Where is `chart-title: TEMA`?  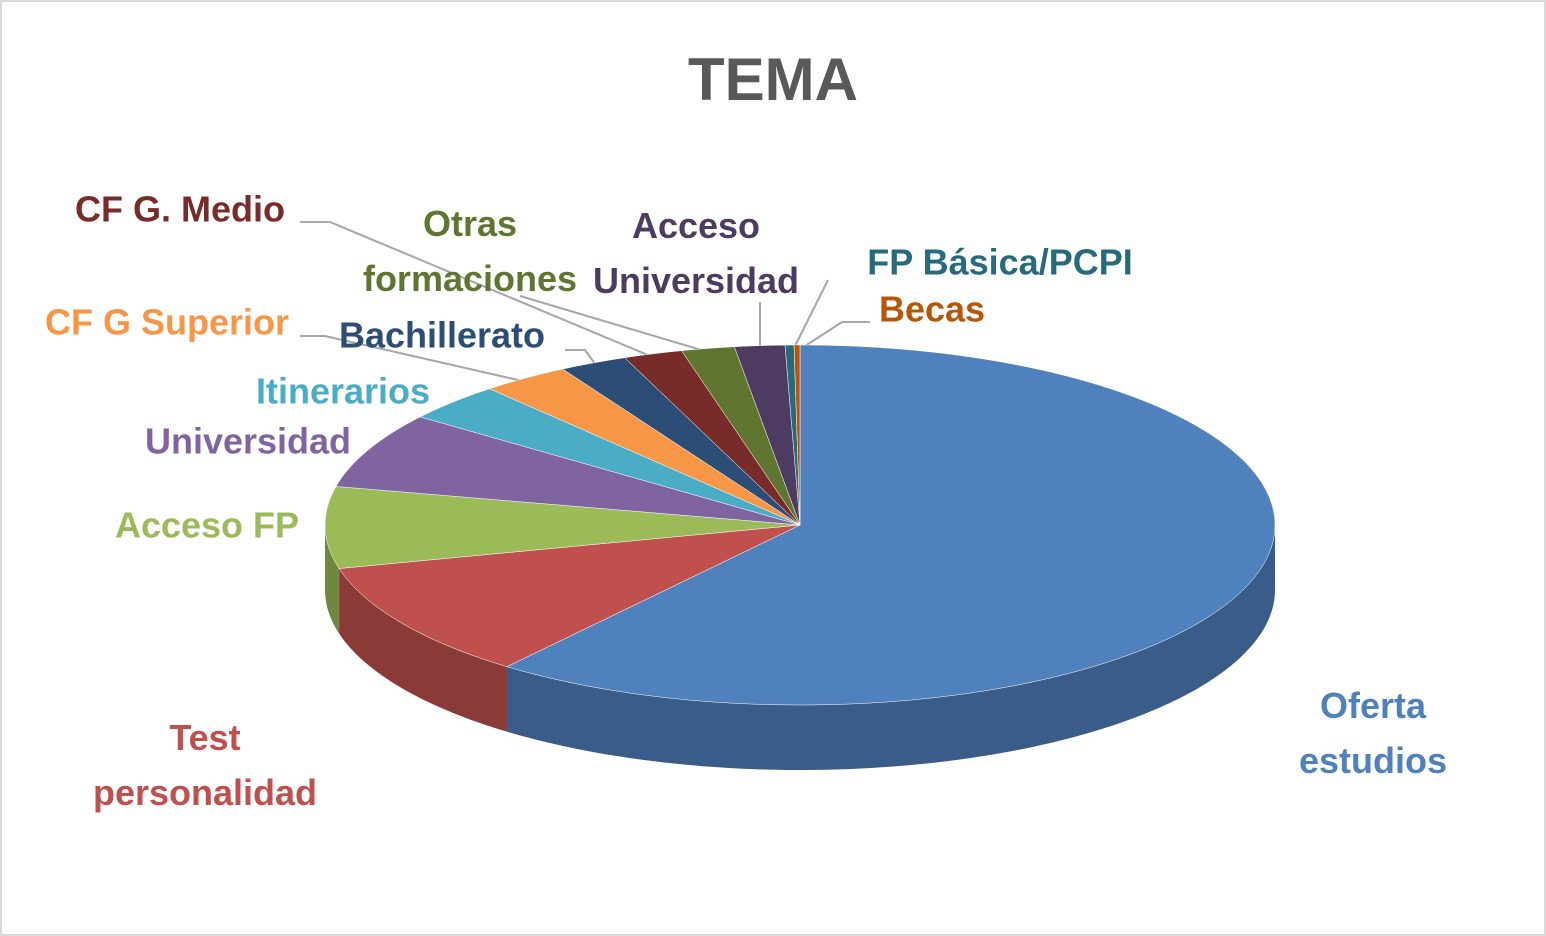
chart-title: TEMA is located at coordinates (773, 79).